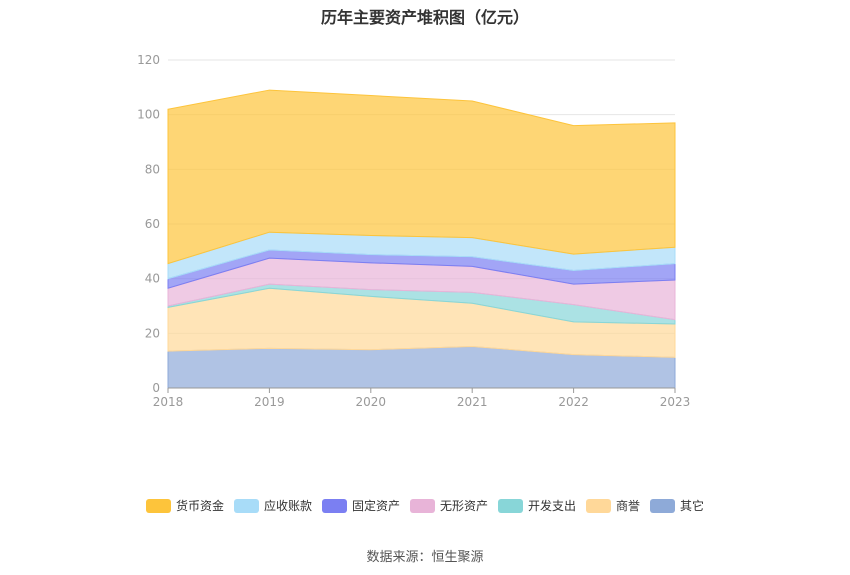 Image resolution: width=850 pixels, height=575 pixels. I want to click on legend-item-无形资产: 无形资产, so click(448, 505).